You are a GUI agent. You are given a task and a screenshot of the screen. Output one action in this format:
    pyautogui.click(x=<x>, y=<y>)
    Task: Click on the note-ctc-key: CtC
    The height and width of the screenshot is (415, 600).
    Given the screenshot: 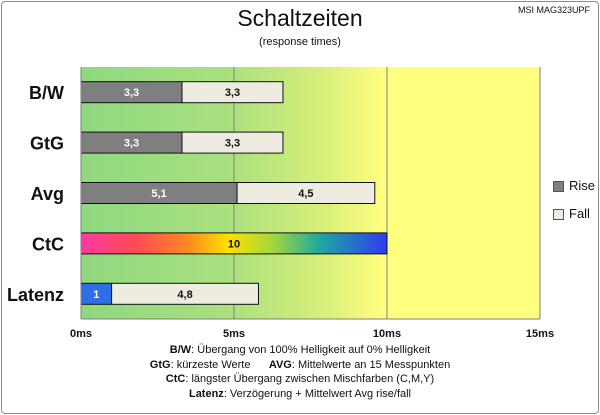 What is the action you would take?
    pyautogui.click(x=175, y=379)
    